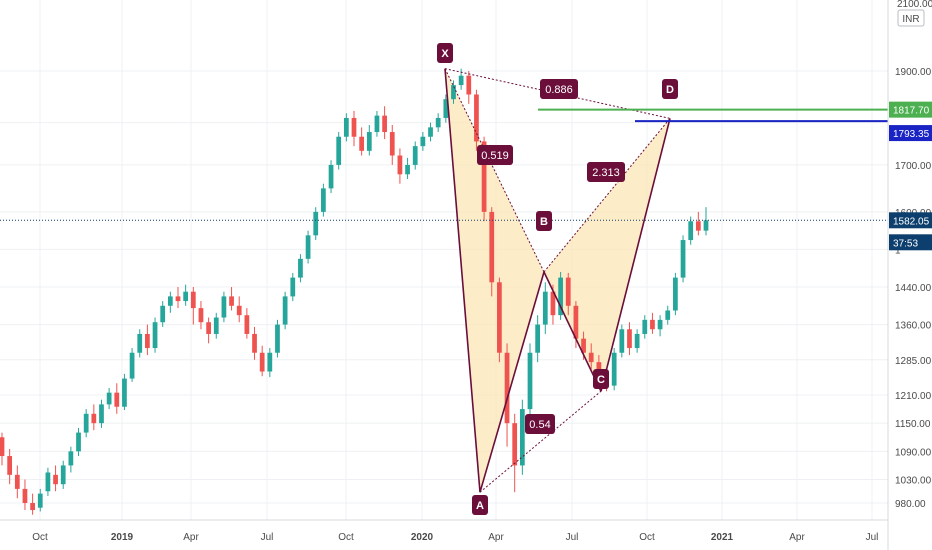  Describe the element at coordinates (601, 380) in the screenshot. I see `pattern-point-c-label: C` at that location.